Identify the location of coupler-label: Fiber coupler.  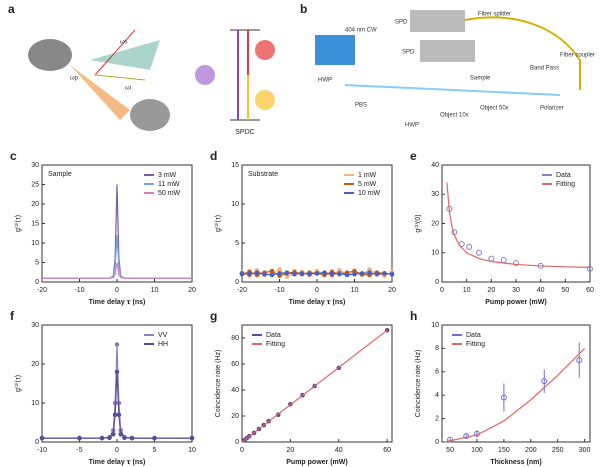
(577, 56).